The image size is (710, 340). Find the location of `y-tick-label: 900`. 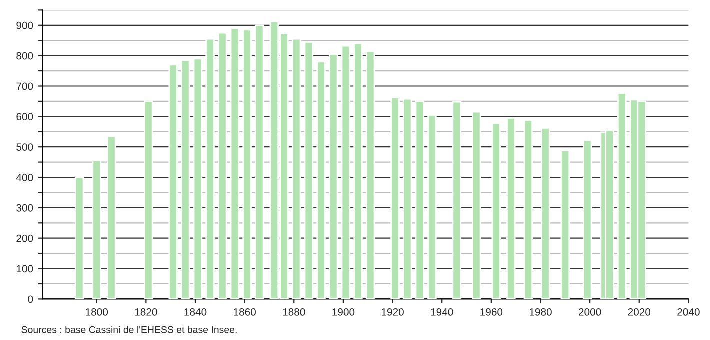

y-tick-label: 900 is located at coordinates (25, 26).